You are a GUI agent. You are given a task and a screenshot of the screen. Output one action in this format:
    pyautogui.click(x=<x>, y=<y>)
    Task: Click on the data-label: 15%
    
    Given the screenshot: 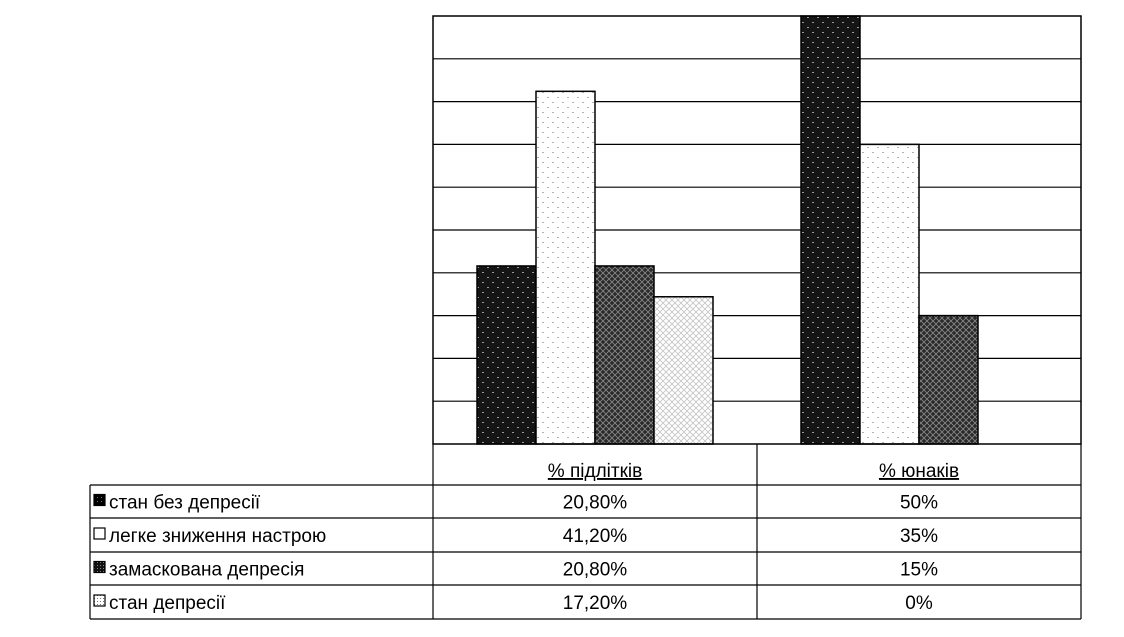 What is the action you would take?
    pyautogui.click(x=919, y=570)
    